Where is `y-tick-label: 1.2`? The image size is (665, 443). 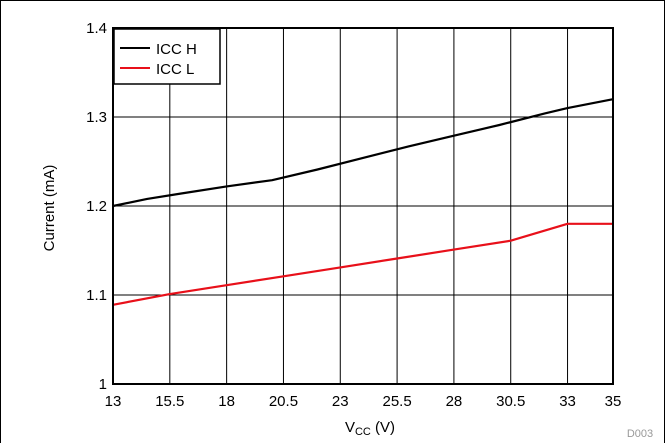
y-tick-label: 1.2 is located at coordinates (96, 206).